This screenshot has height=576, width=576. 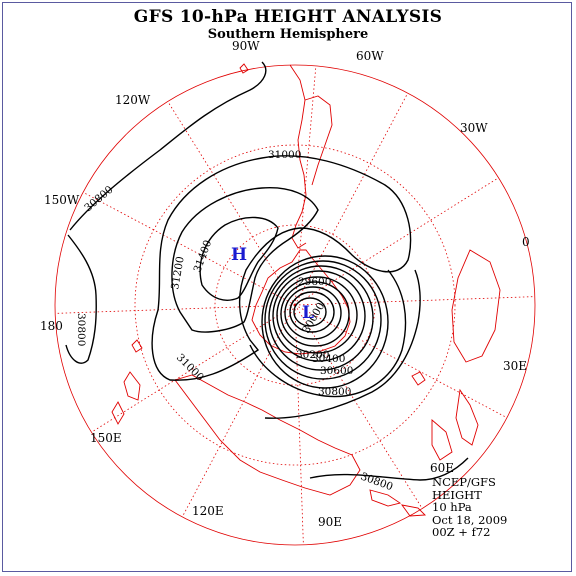 What do you see at coordinates (178, 273) in the screenshot?
I see `contour-label: 31200` at bounding box center [178, 273].